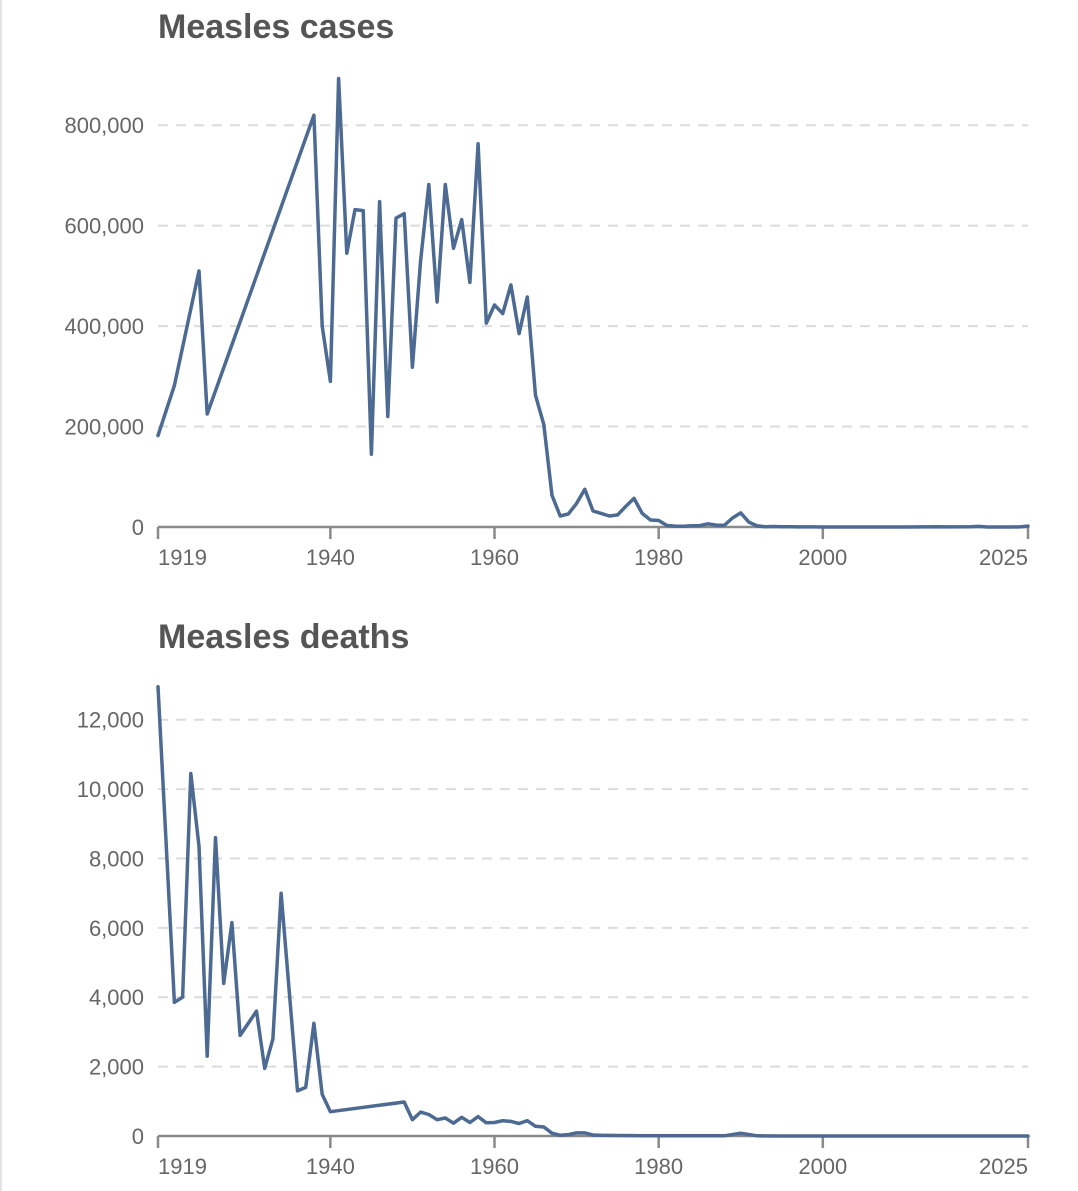 This screenshot has height=1191, width=1078. Describe the element at coordinates (110, 720) in the screenshot. I see `y-tick-label: 12,000` at that location.